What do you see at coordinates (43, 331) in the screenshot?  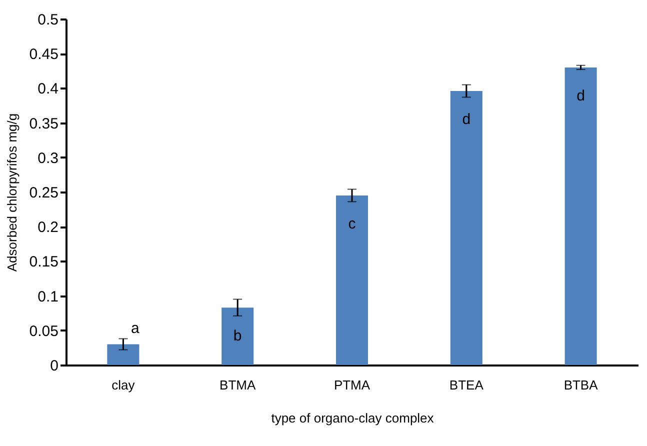 I see `y-tick-label: 0.05` at bounding box center [43, 331].